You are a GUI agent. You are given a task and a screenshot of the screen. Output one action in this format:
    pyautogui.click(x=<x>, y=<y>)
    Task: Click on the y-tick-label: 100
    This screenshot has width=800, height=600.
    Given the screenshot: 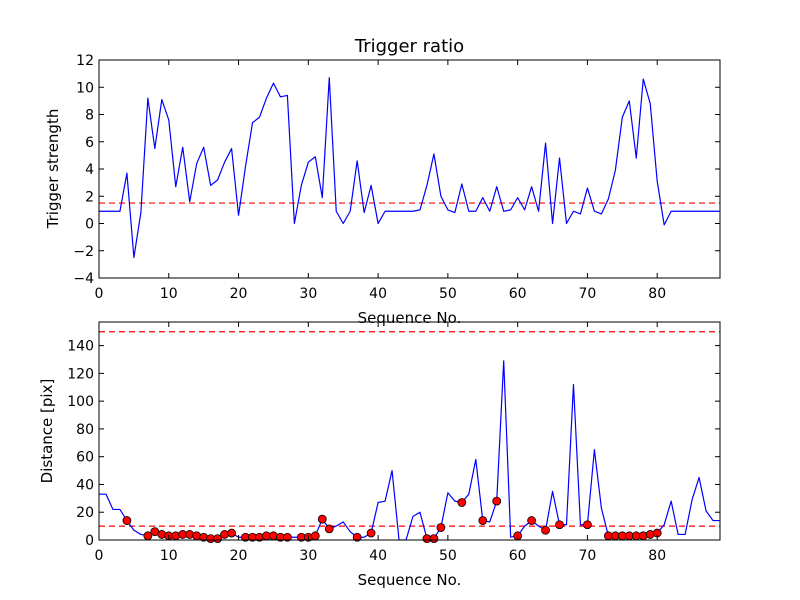 What is the action you would take?
    pyautogui.click(x=80, y=402)
    